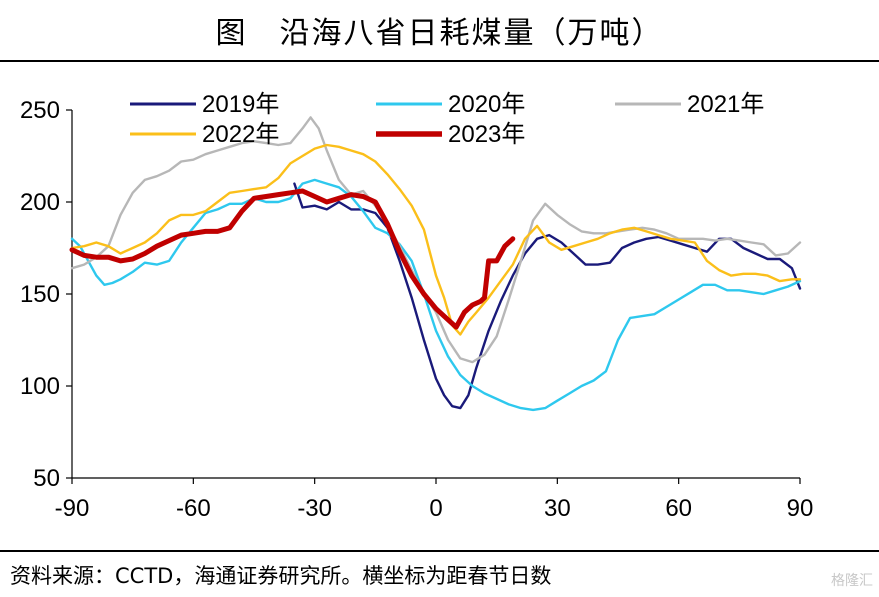  I want to click on x-tick-label: -30, so click(314, 508).